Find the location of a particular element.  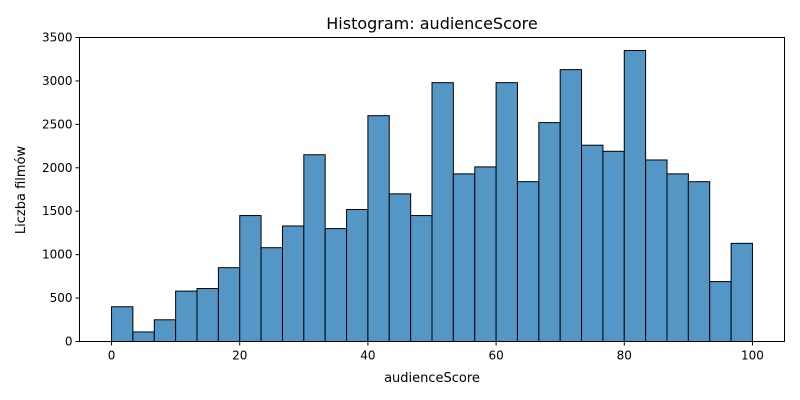

y-tick-label: 3000 is located at coordinates (57, 81).